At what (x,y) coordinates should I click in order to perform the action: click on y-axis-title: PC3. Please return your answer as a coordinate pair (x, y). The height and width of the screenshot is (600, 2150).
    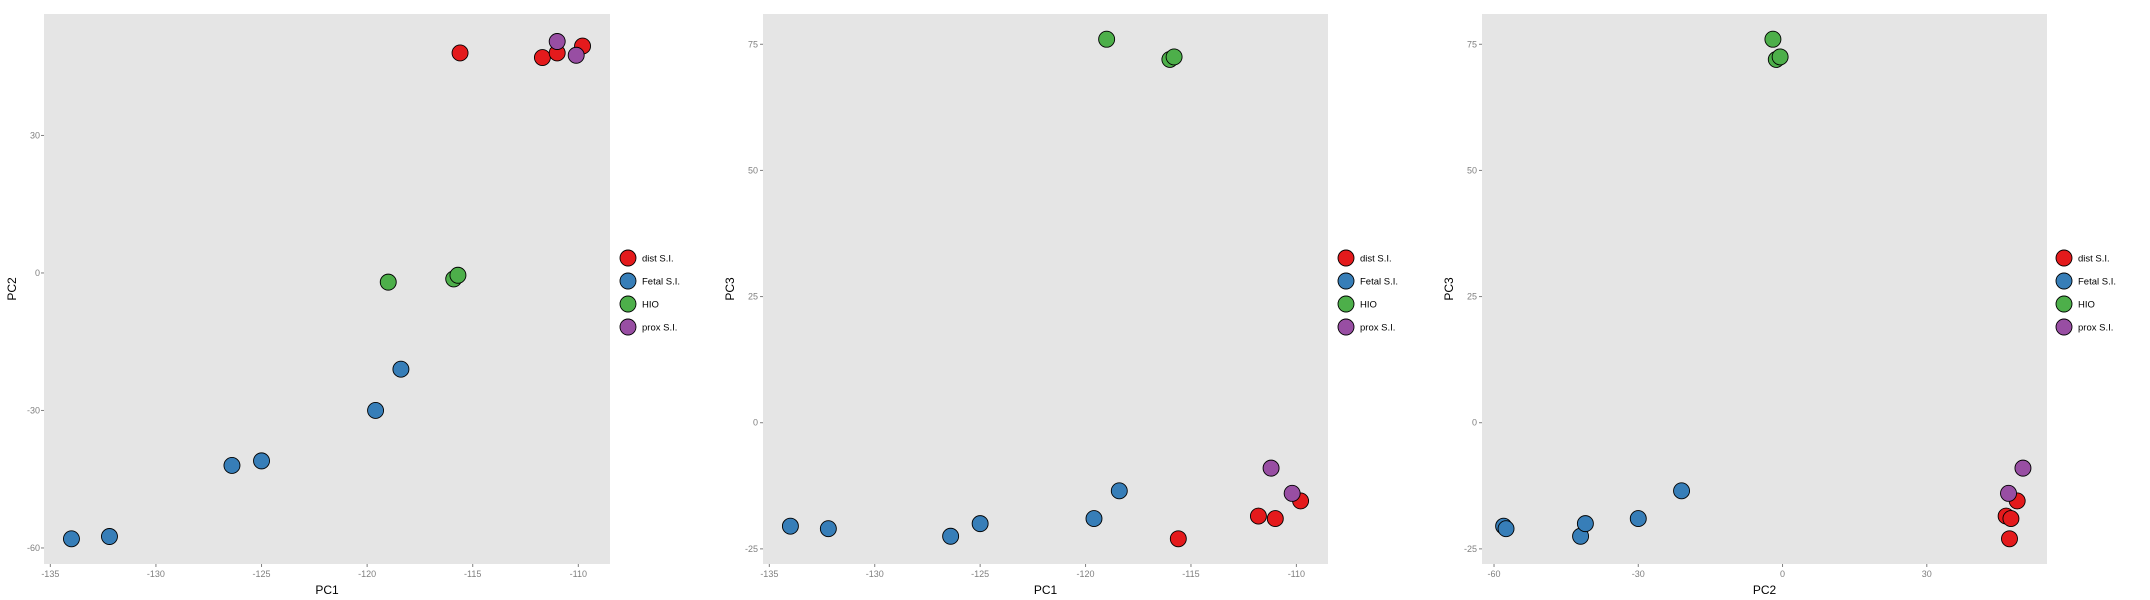
    Looking at the image, I should click on (1449, 289).